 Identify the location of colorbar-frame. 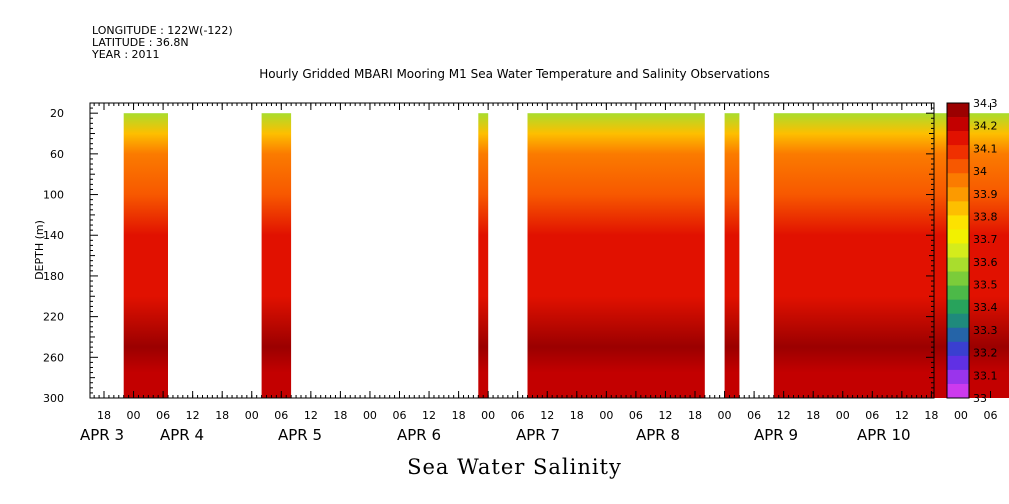
(958, 250).